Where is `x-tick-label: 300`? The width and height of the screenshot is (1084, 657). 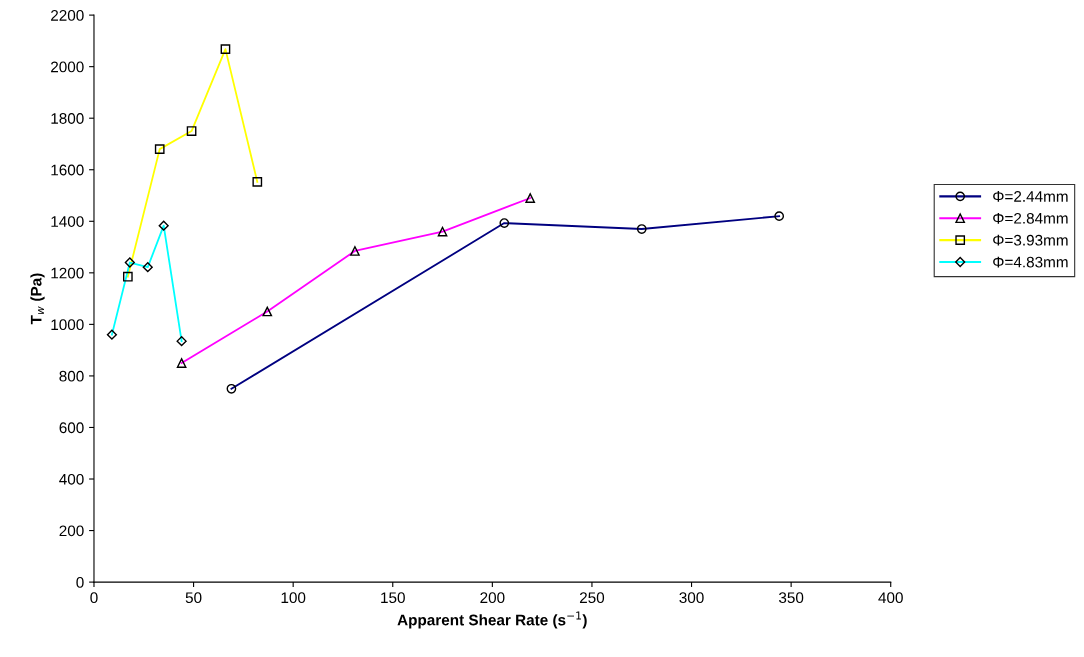 x-tick-label: 300 is located at coordinates (691, 598).